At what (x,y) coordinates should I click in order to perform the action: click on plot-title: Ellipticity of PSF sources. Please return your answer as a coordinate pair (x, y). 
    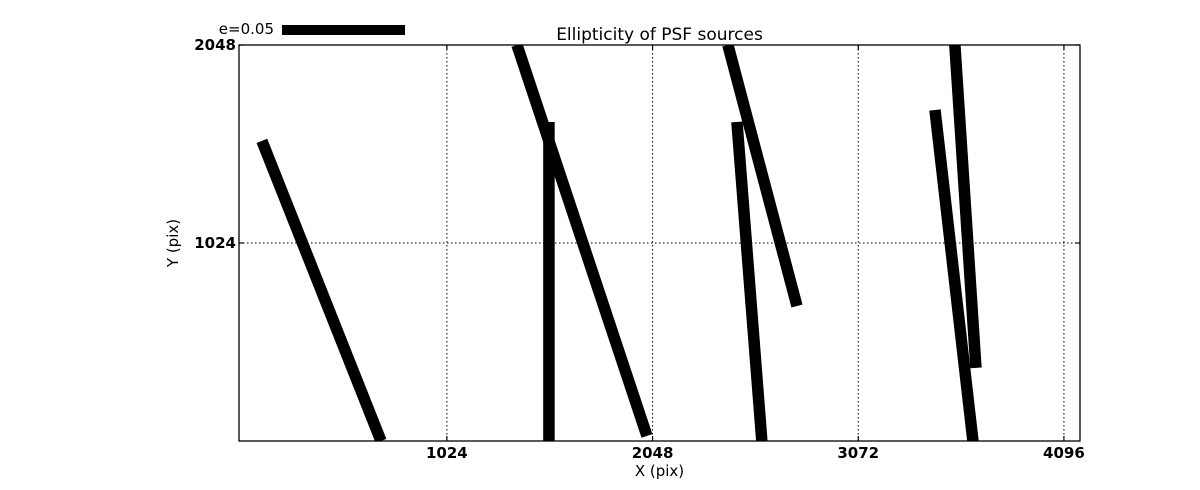
    Looking at the image, I should click on (659, 35).